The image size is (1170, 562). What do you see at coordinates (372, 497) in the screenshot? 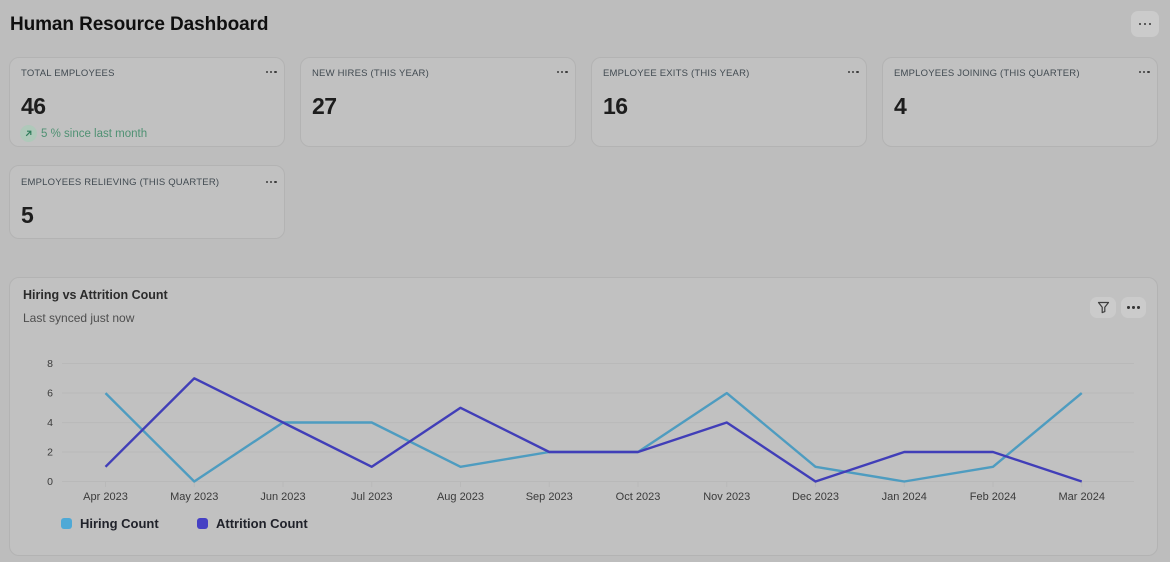
I see `svg-text: Jul 2023` at bounding box center [372, 497].